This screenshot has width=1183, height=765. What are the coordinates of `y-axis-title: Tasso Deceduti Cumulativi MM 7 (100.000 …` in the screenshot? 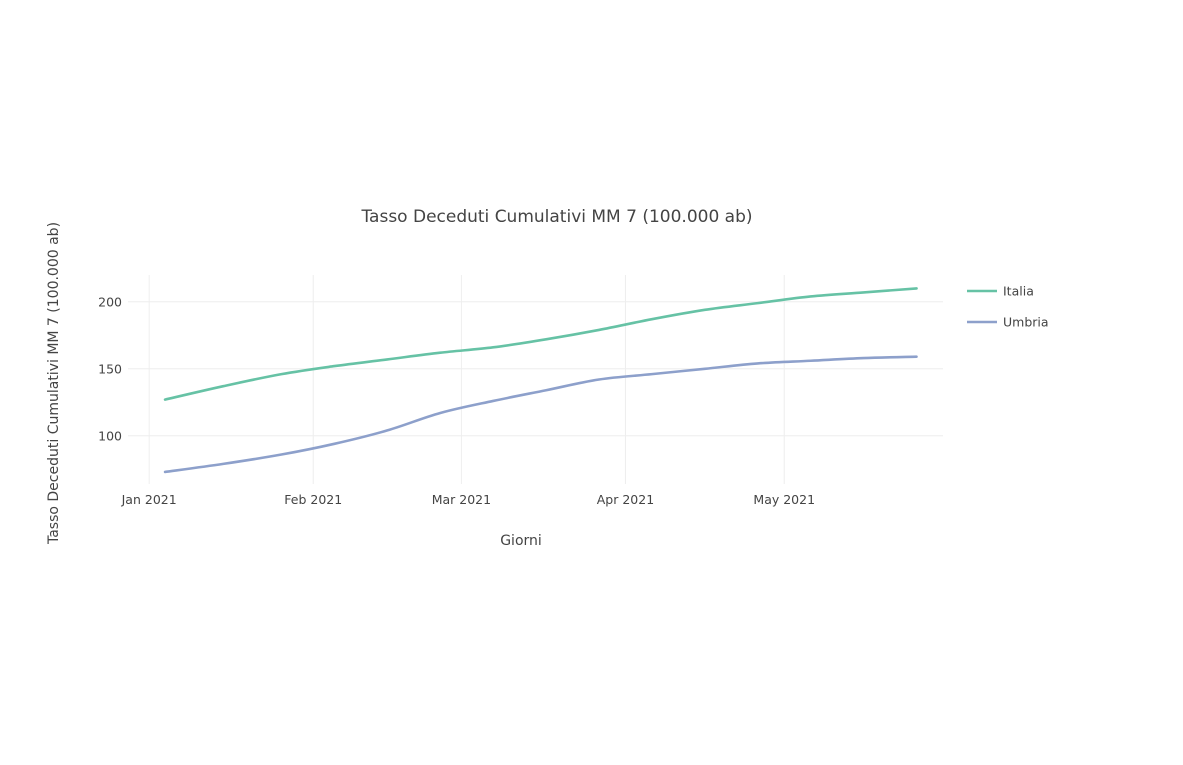 It's located at (54, 383).